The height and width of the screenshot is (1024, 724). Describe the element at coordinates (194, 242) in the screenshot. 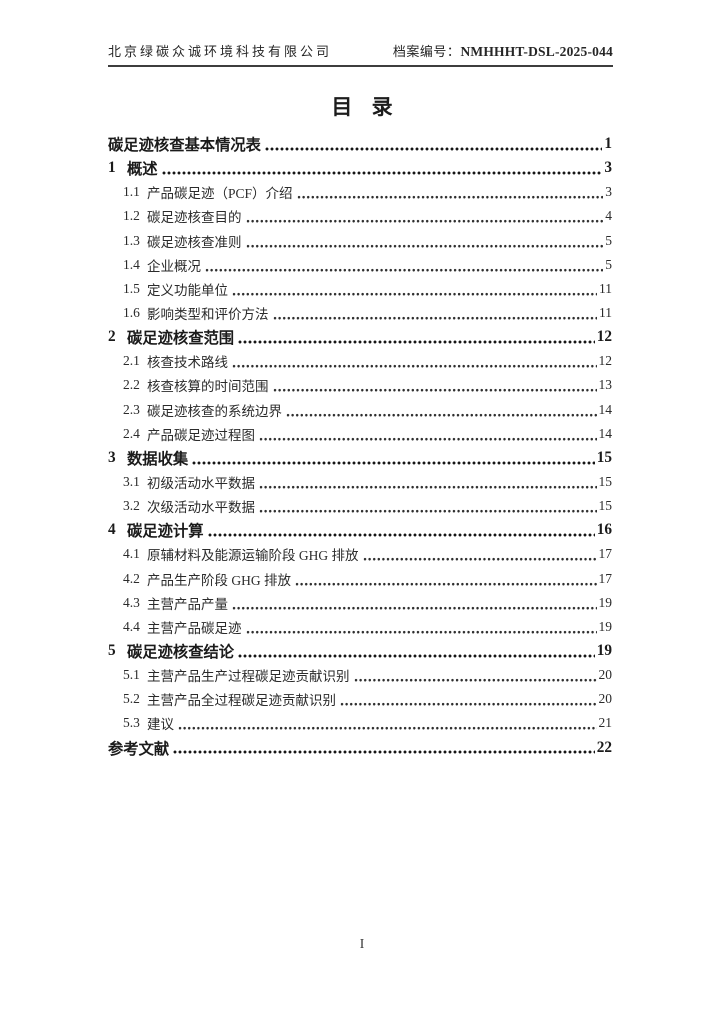

I see `toc-entry-label: 碳足迹核查准则` at that location.